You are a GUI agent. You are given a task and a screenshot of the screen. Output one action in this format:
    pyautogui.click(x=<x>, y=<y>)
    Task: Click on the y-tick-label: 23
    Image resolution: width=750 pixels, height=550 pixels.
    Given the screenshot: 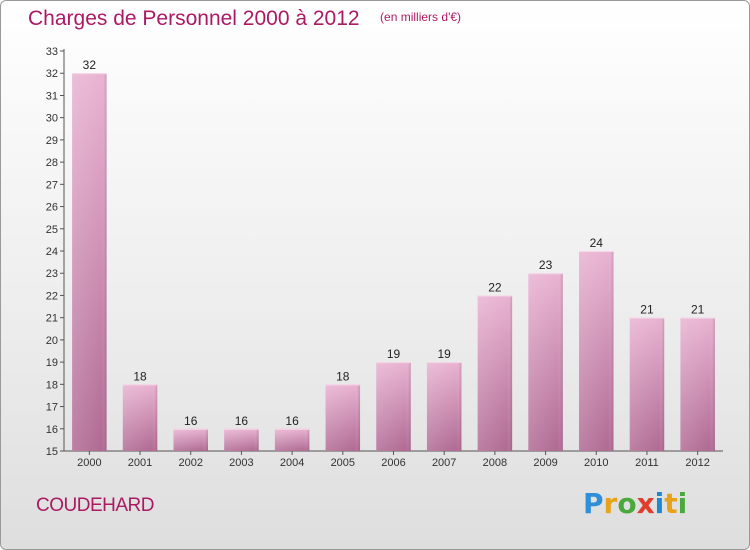 What is the action you would take?
    pyautogui.click(x=52, y=274)
    